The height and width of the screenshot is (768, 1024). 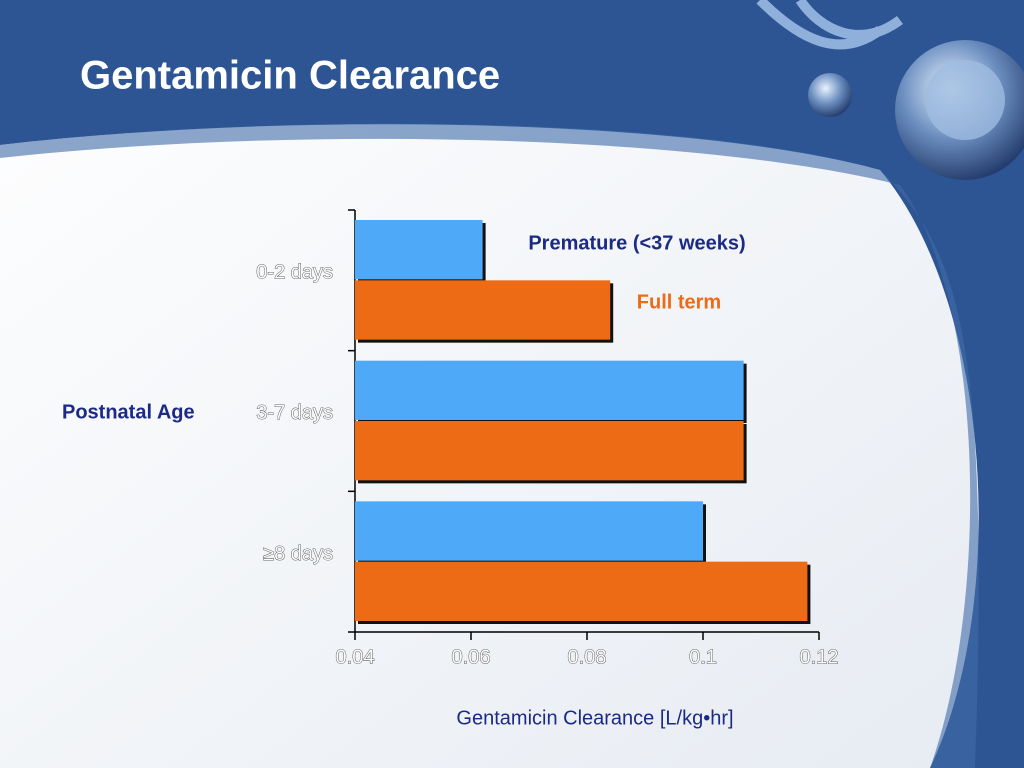 What do you see at coordinates (128, 412) in the screenshot?
I see `y-axis-label: Postnatal Age` at bounding box center [128, 412].